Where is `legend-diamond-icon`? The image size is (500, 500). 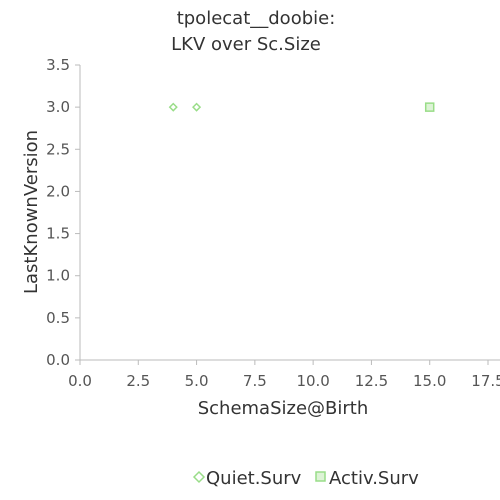
legend-diamond-icon is located at coordinates (199, 477).